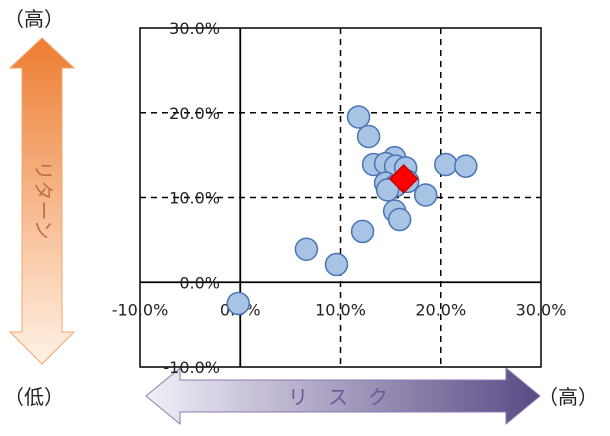  Describe the element at coordinates (140, 309) in the screenshot. I see `x-tick-label: -10.0%` at that location.